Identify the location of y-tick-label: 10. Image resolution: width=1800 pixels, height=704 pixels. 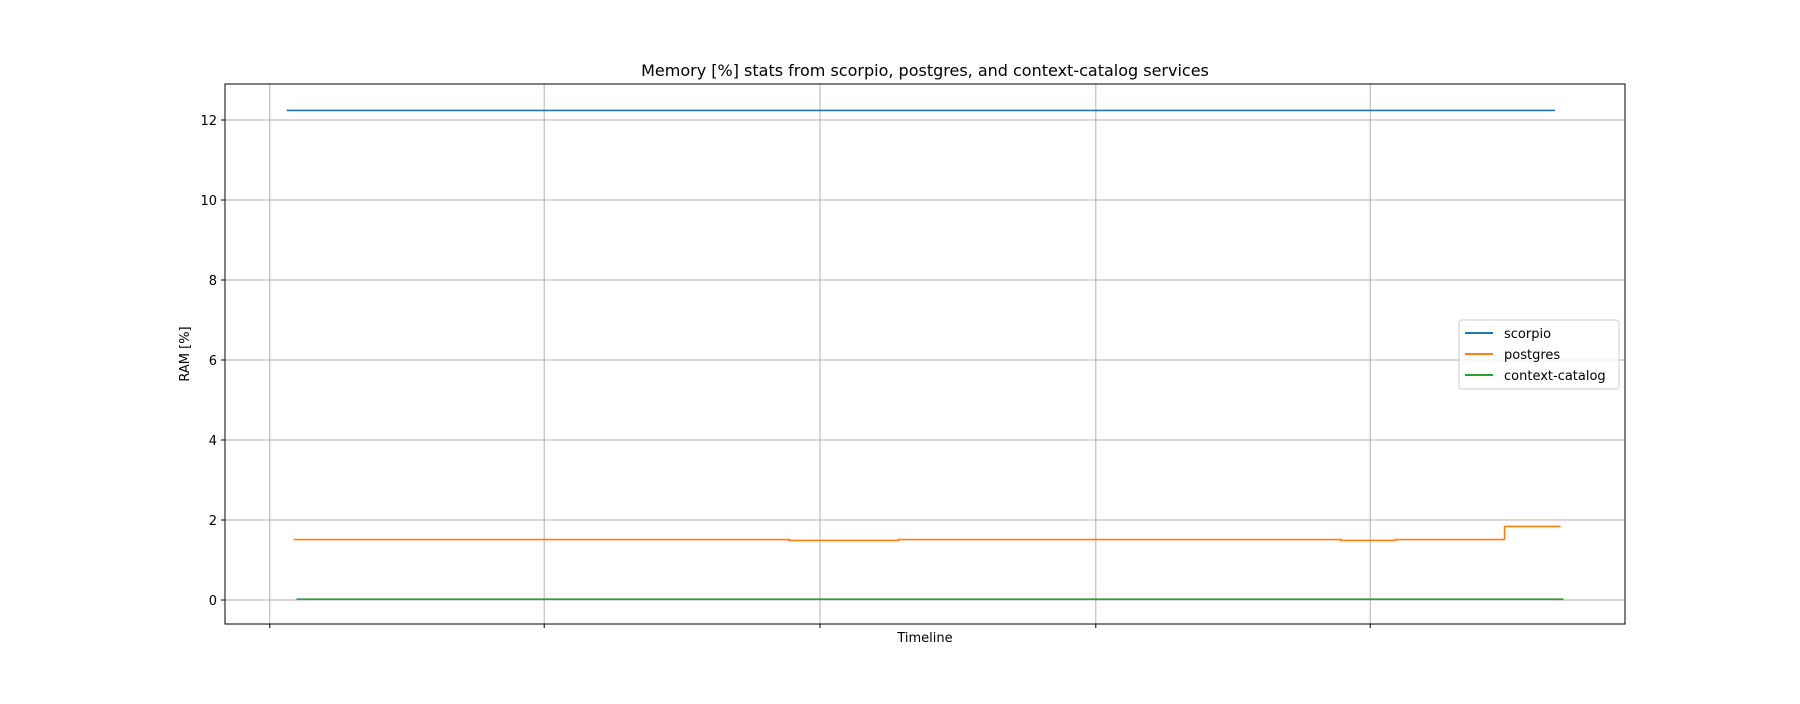
(208, 201).